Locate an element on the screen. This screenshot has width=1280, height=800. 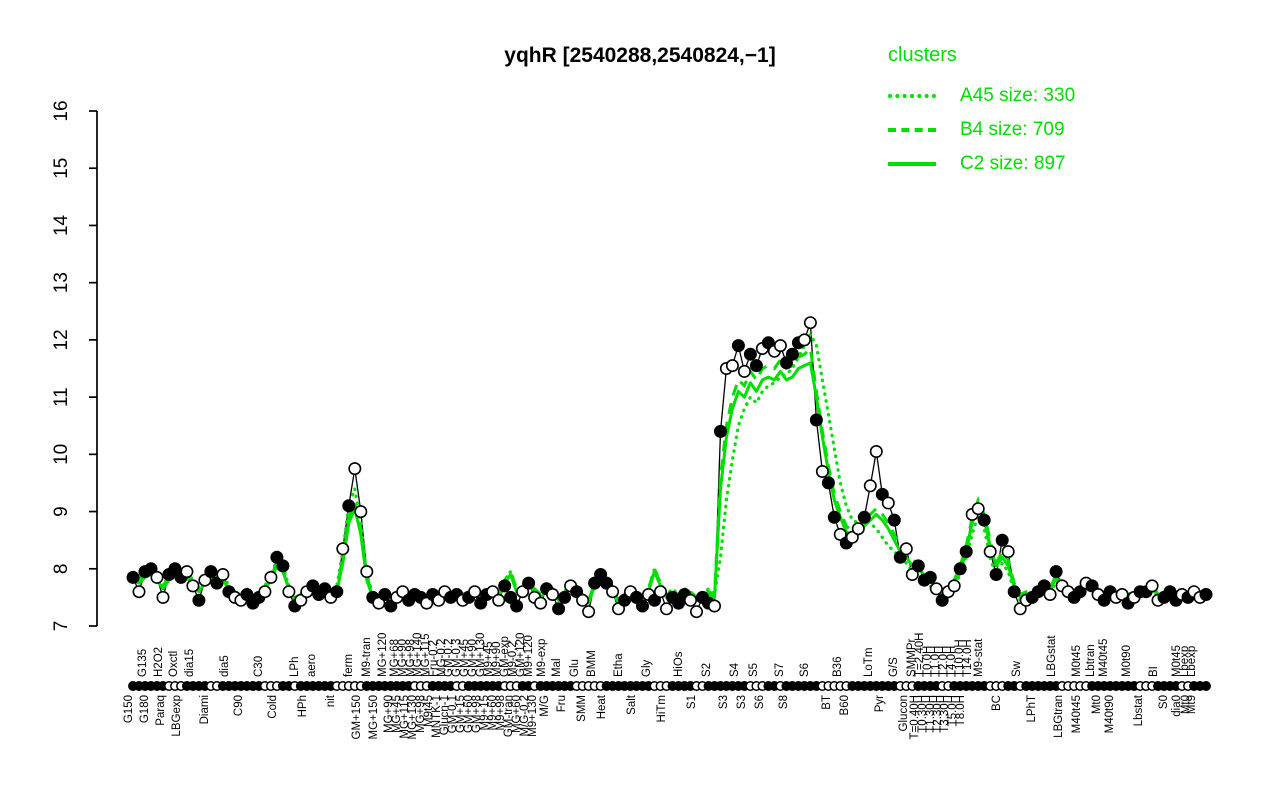
x-label-top: T2.0H is located at coordinates (944, 661).